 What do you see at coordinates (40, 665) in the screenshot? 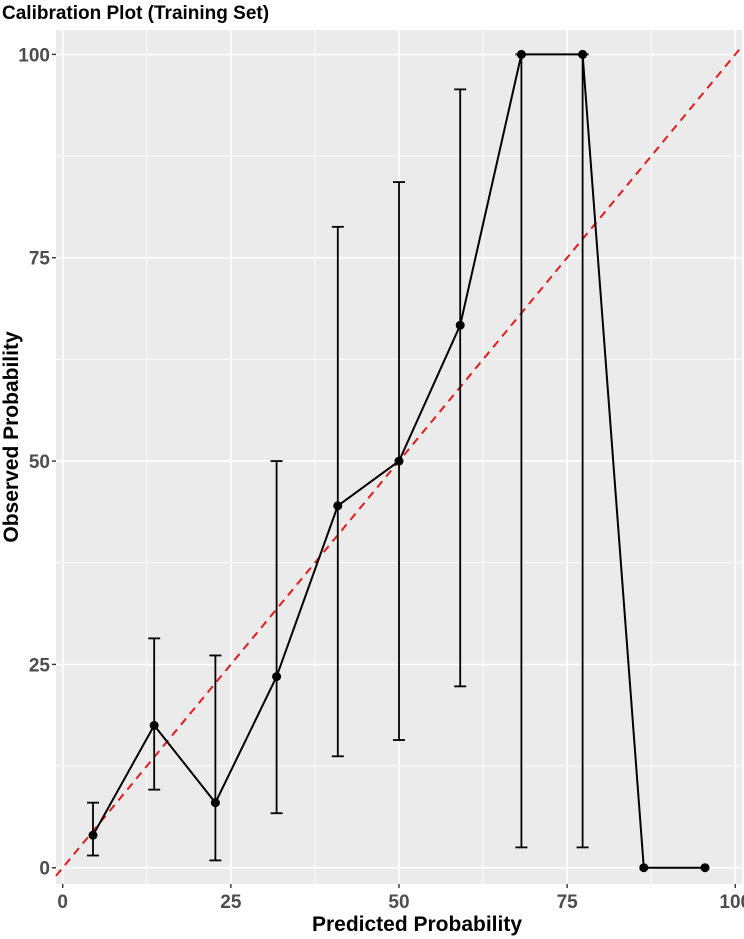
I see `y-tick-label: 25` at bounding box center [40, 665].